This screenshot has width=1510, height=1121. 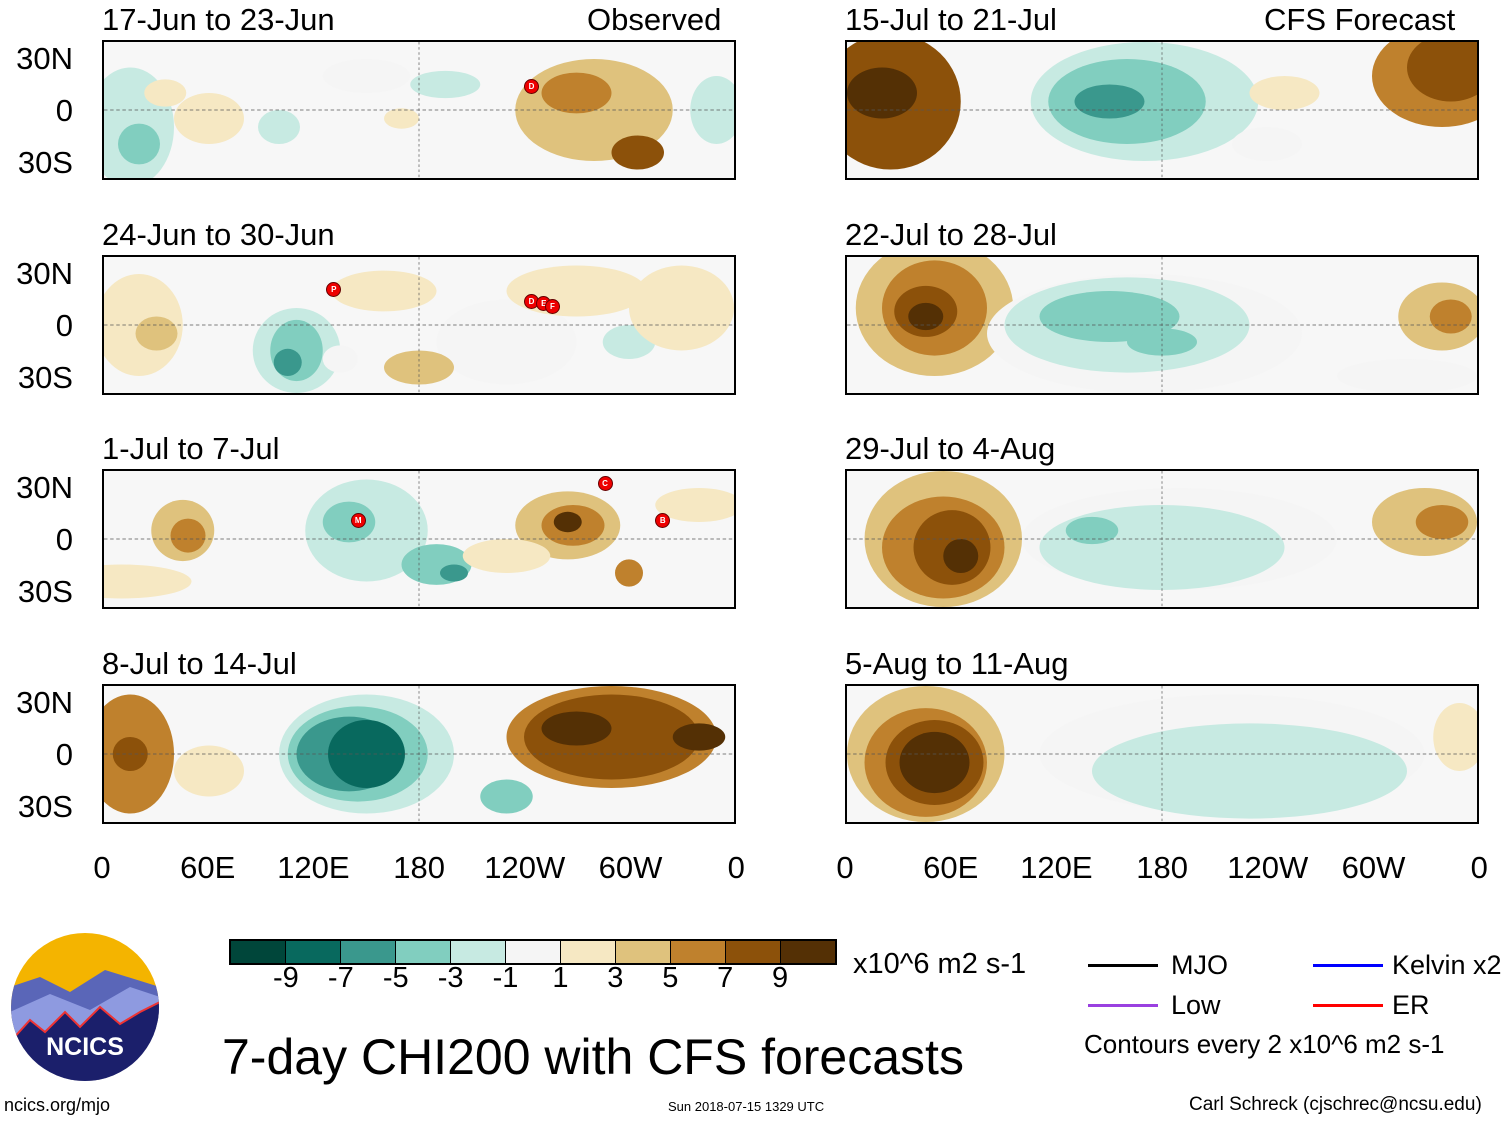 What do you see at coordinates (531, 87) in the screenshot?
I see `storm-marker: D` at bounding box center [531, 87].